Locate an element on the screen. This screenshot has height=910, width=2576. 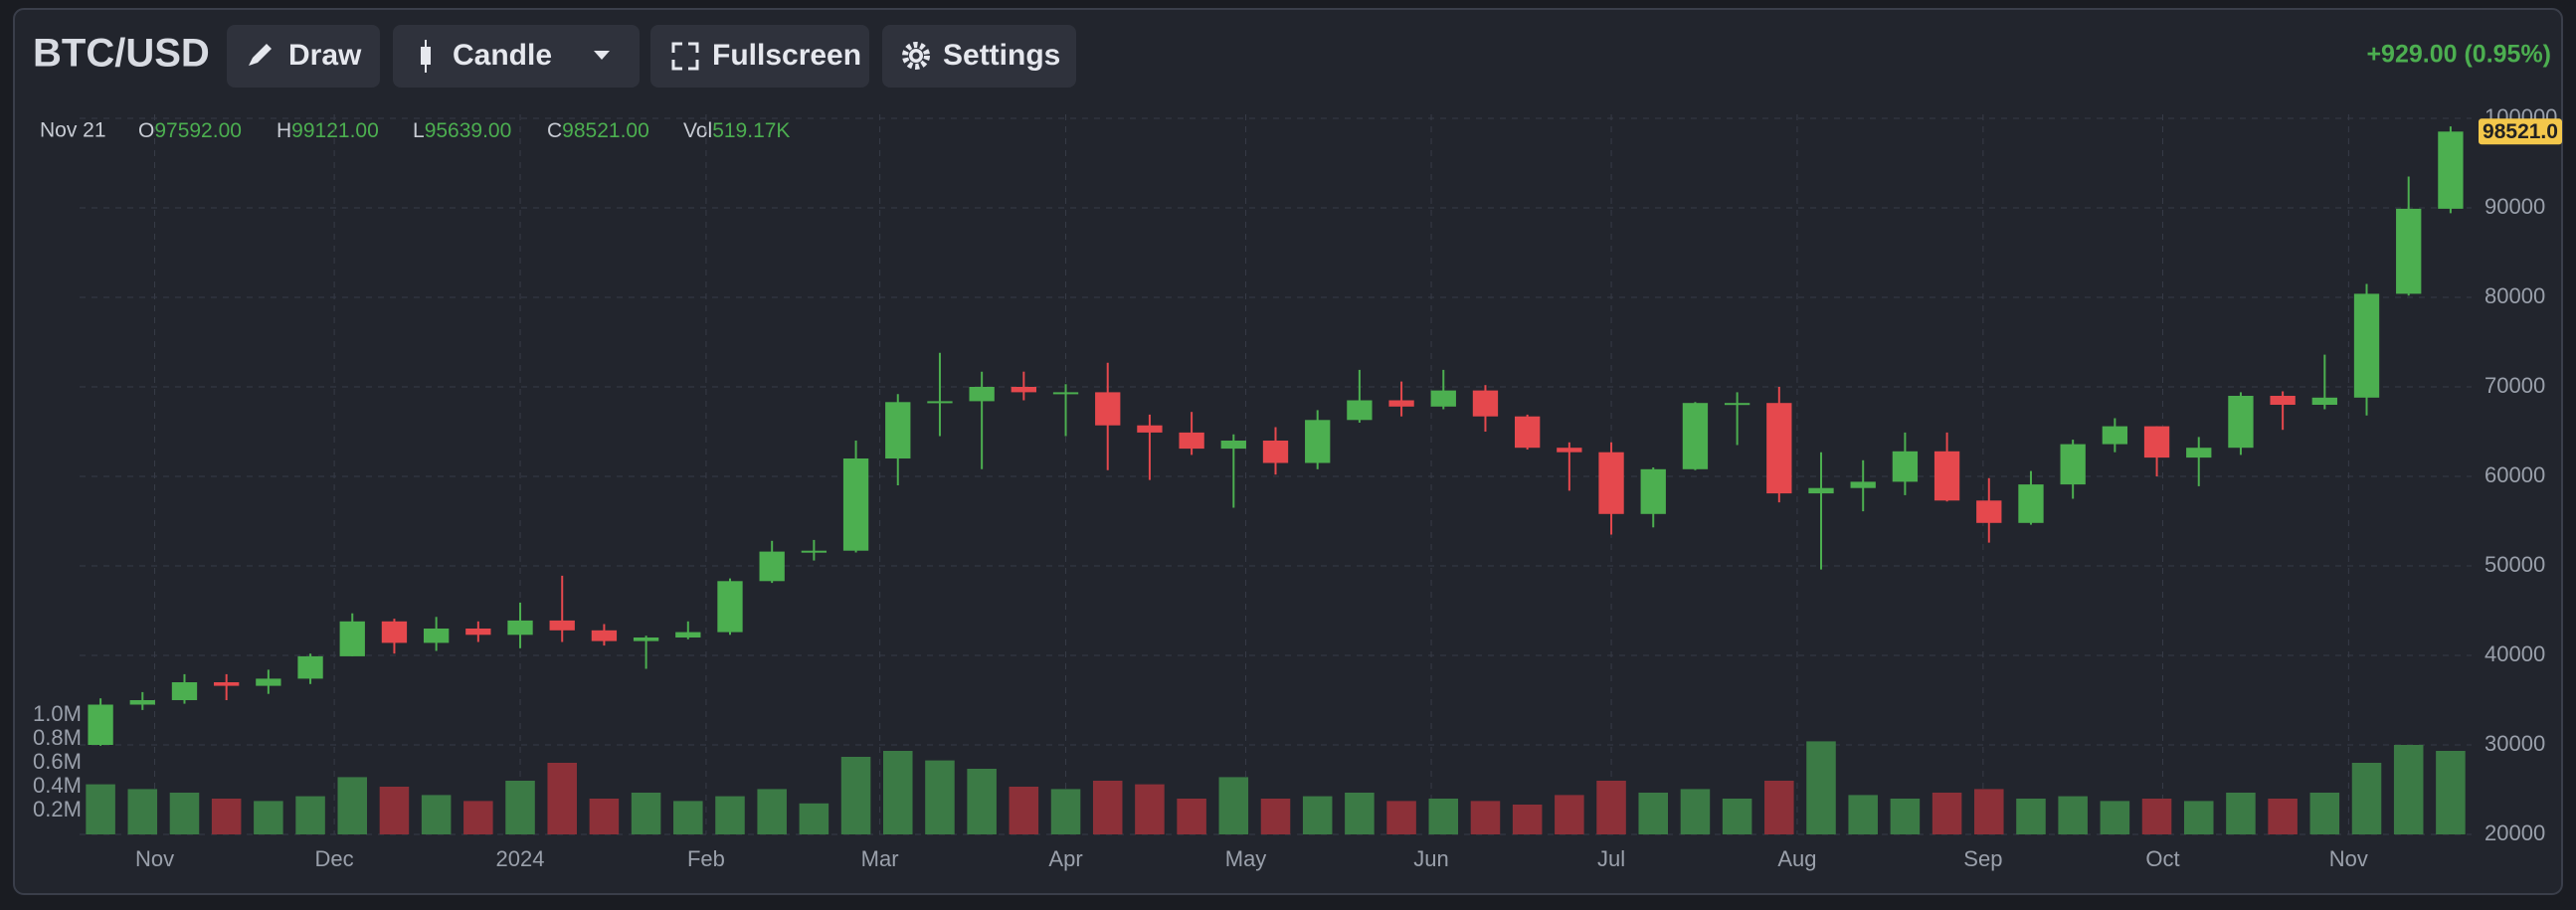
x-tick-label: Apr is located at coordinates (1065, 858).